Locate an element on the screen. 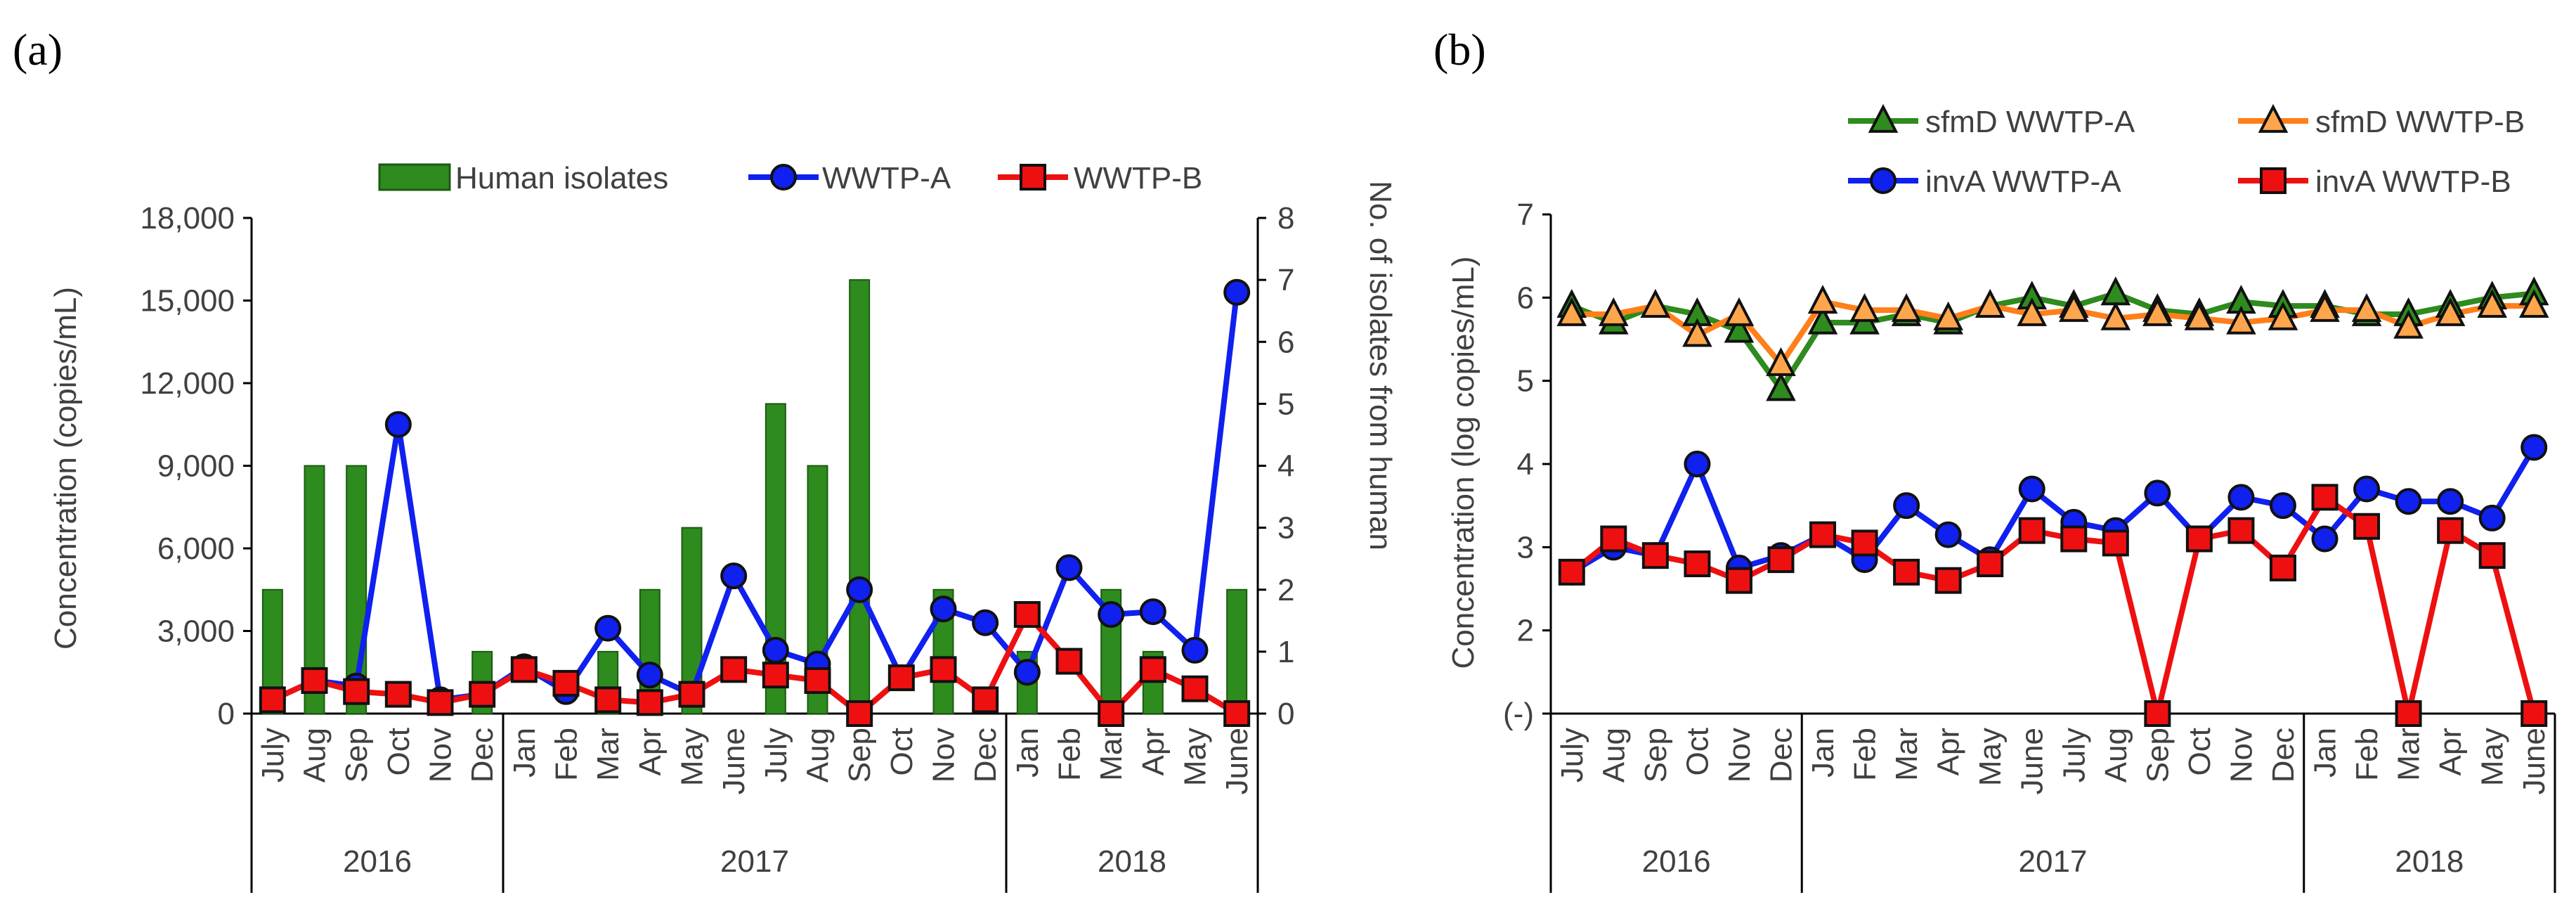 This screenshot has width=2576, height=902. b-month-label: Sep is located at coordinates (1656, 755).